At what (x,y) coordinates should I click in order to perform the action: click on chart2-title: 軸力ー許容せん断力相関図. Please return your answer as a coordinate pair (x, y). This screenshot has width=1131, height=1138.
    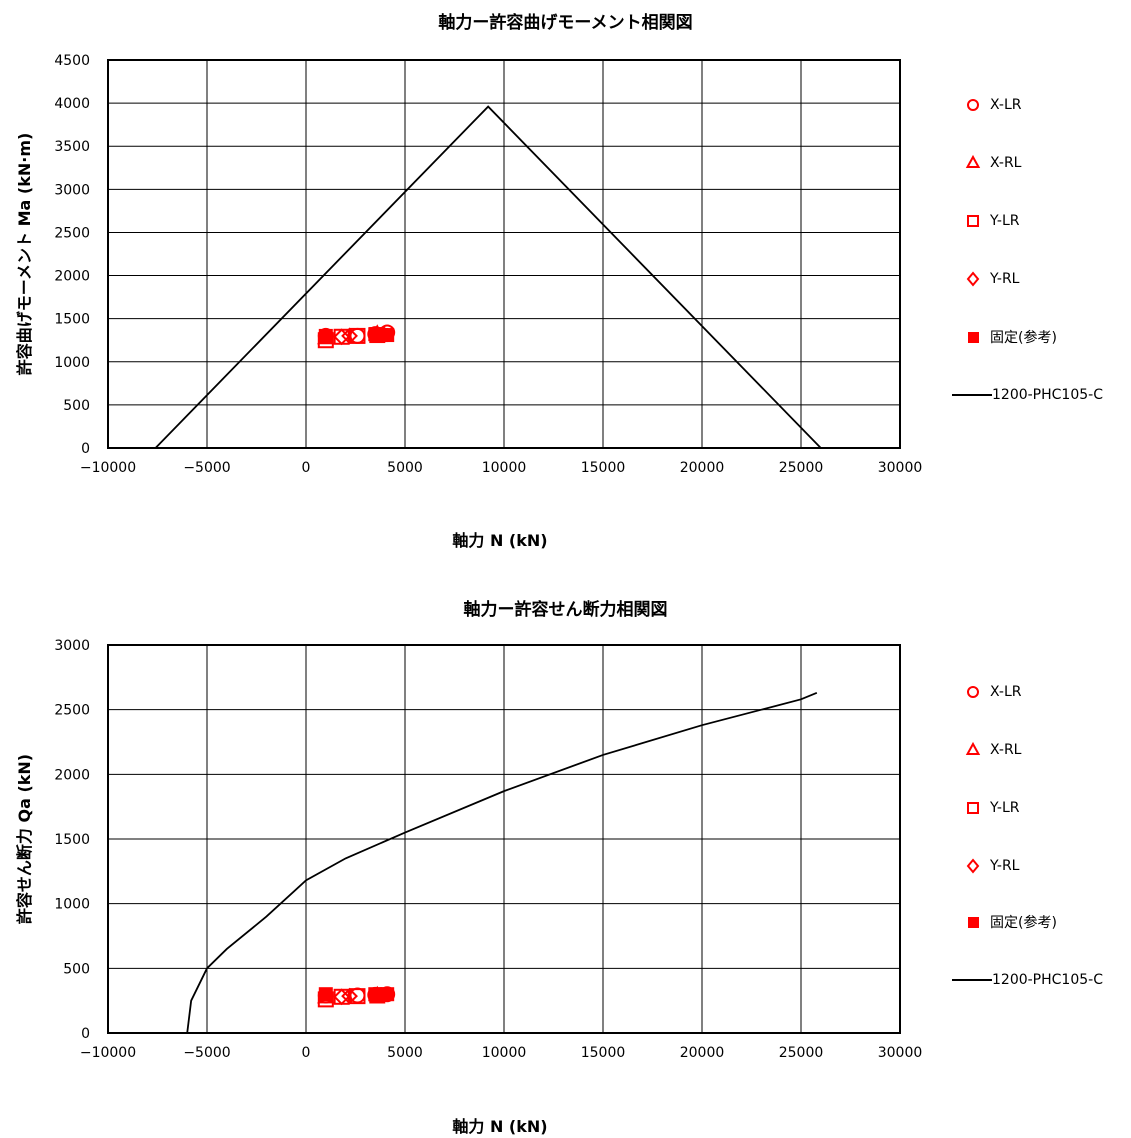
    Looking at the image, I should click on (565, 610).